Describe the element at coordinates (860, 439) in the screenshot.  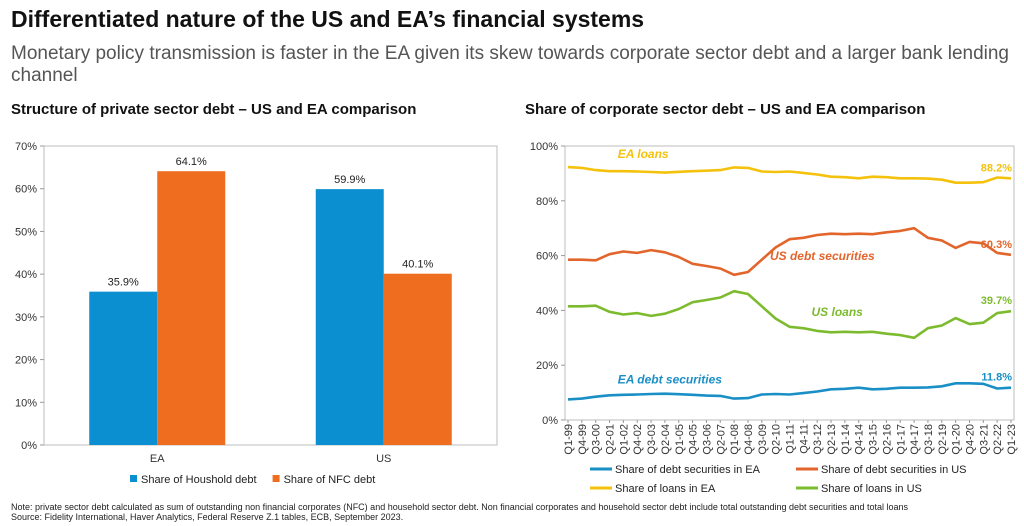
I see `x-tick-label: Q4-14` at that location.